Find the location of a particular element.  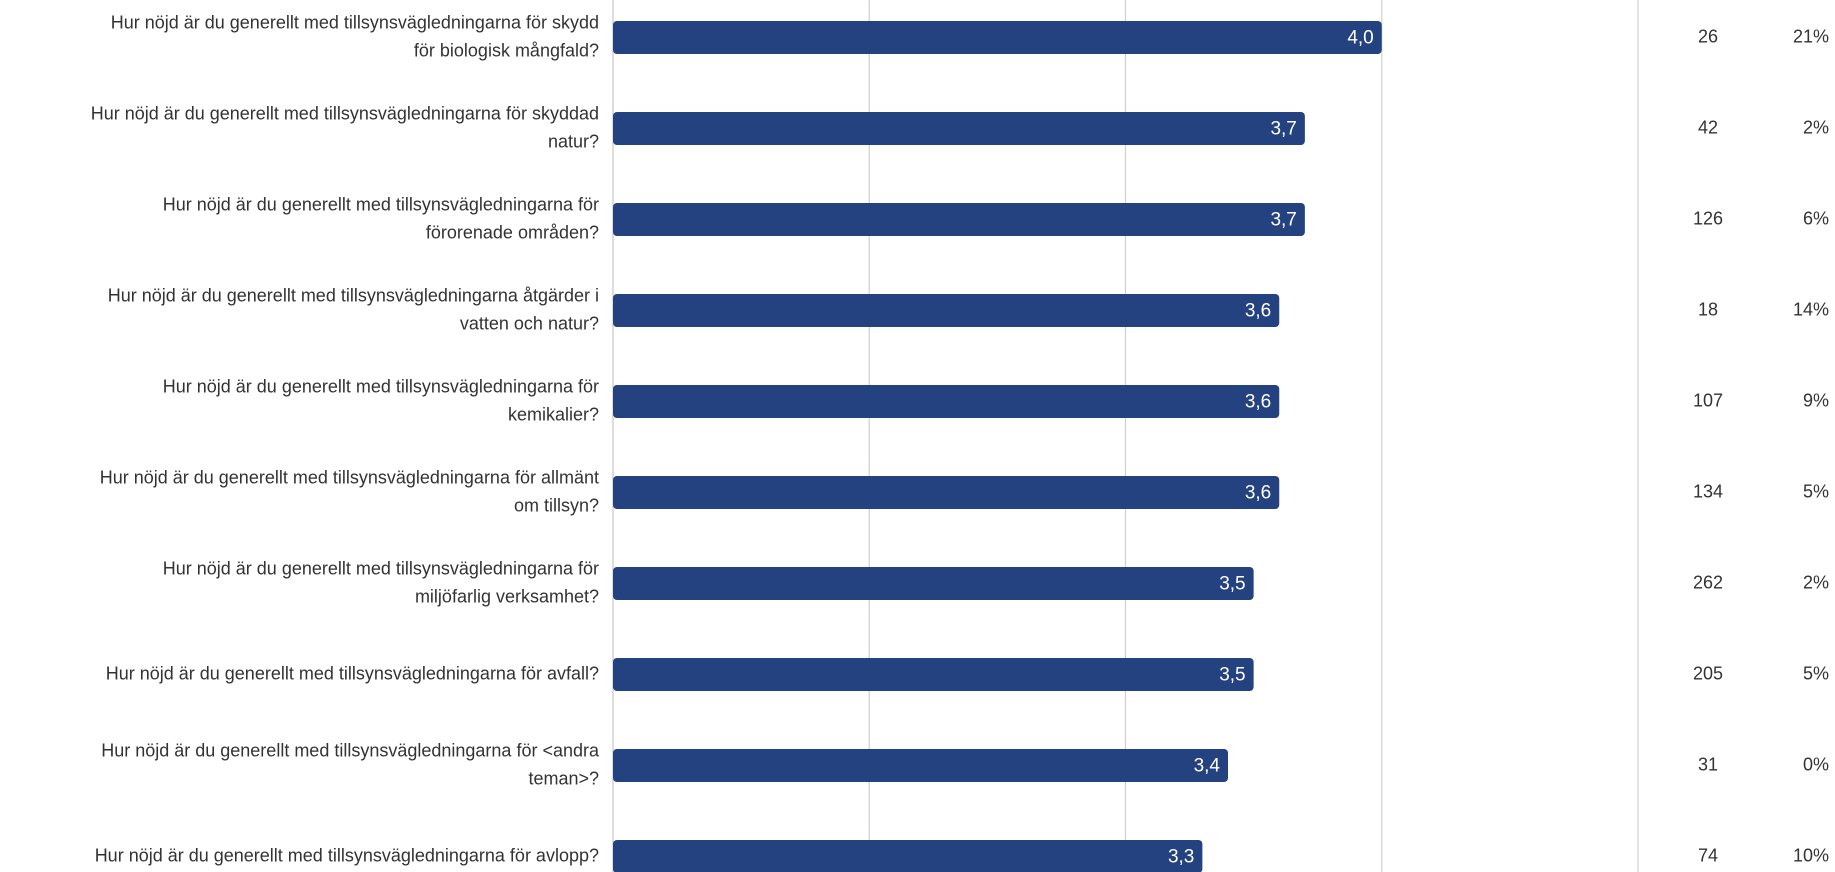

value-label: 3,3 is located at coordinates (1181, 857).